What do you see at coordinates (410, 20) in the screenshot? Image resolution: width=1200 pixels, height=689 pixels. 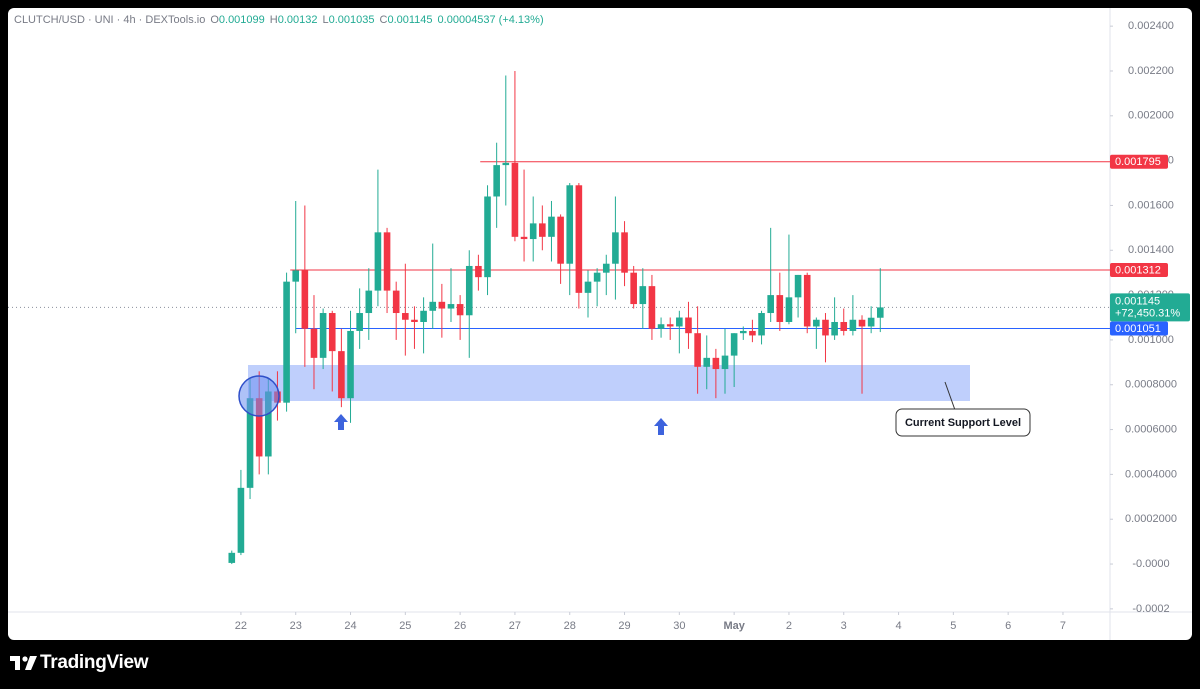 I see `legend-value: 0.001145` at bounding box center [410, 20].